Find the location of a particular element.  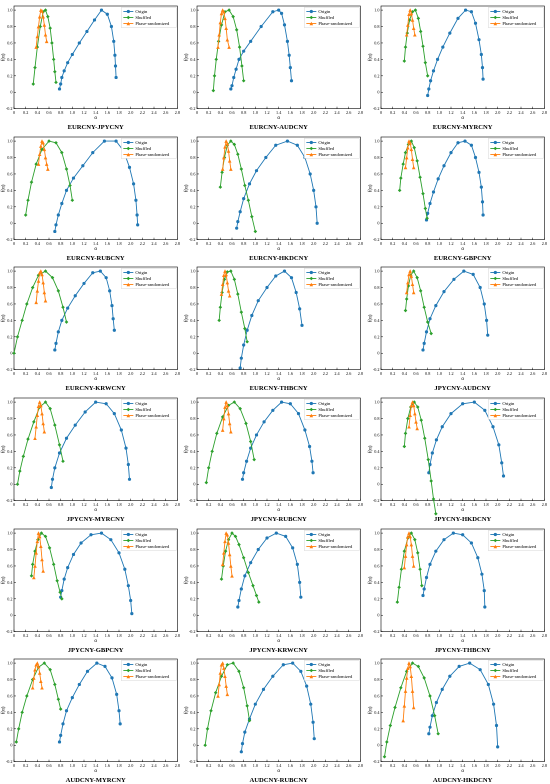

y-tick-label: 1.0 is located at coordinates (193, 140).